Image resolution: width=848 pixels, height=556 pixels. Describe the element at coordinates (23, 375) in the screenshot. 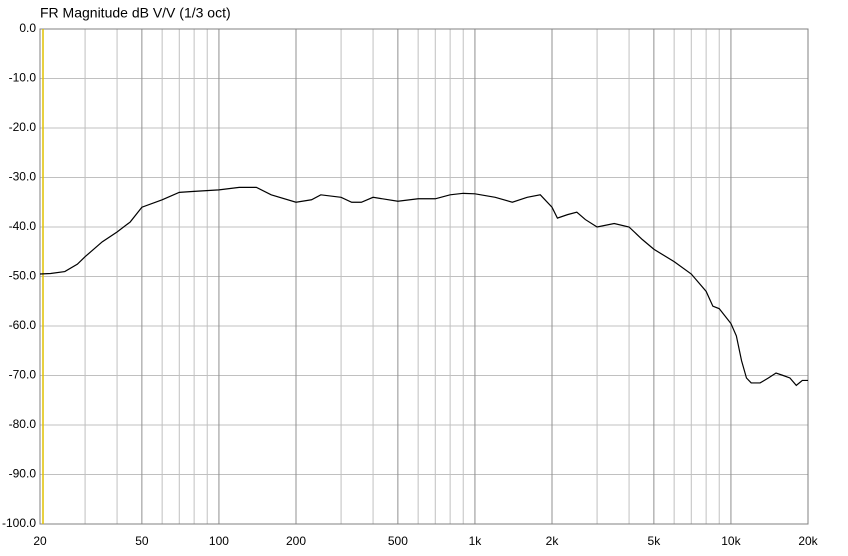

I see `y-tick-label: -70.0` at that location.